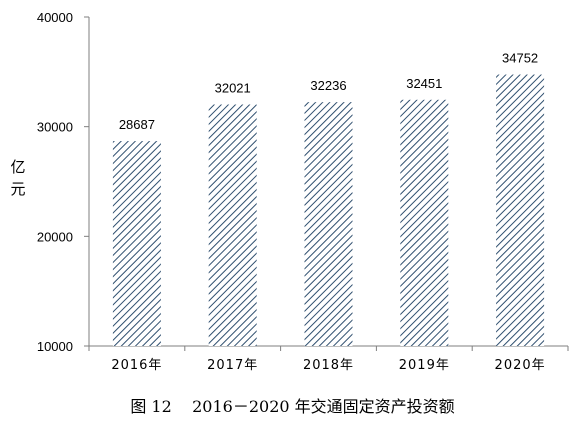 The height and width of the screenshot is (429, 585). Describe the element at coordinates (137, 124) in the screenshot. I see `data-label: 28687` at that location.